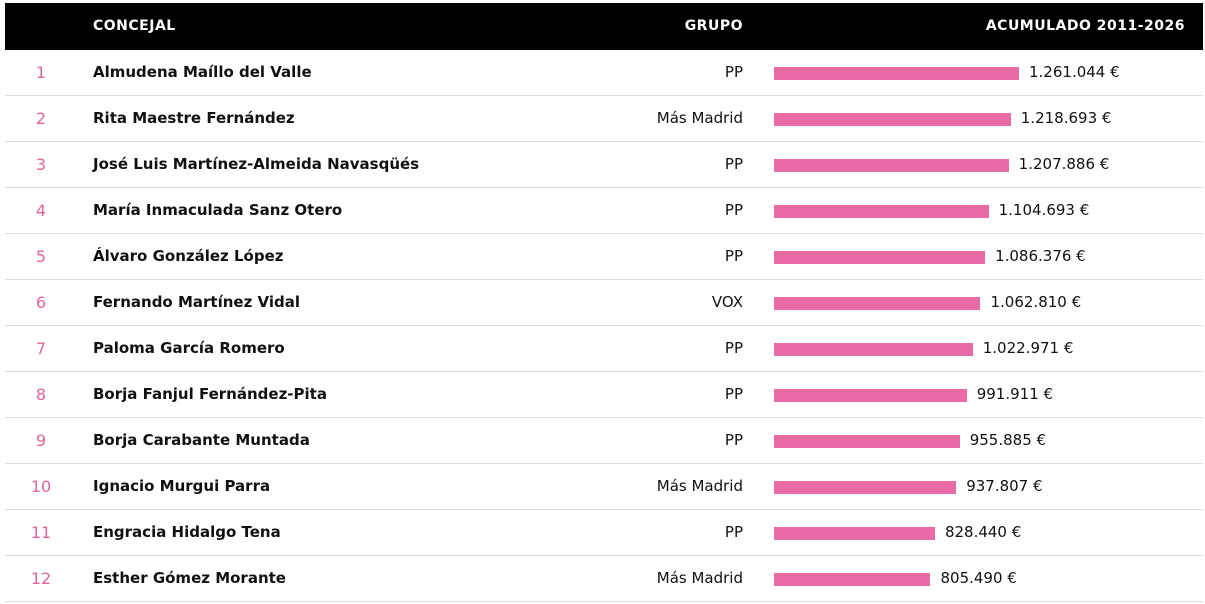 The height and width of the screenshot is (604, 1205). I want to click on amount-label: 1.218.693 €, so click(1066, 118).